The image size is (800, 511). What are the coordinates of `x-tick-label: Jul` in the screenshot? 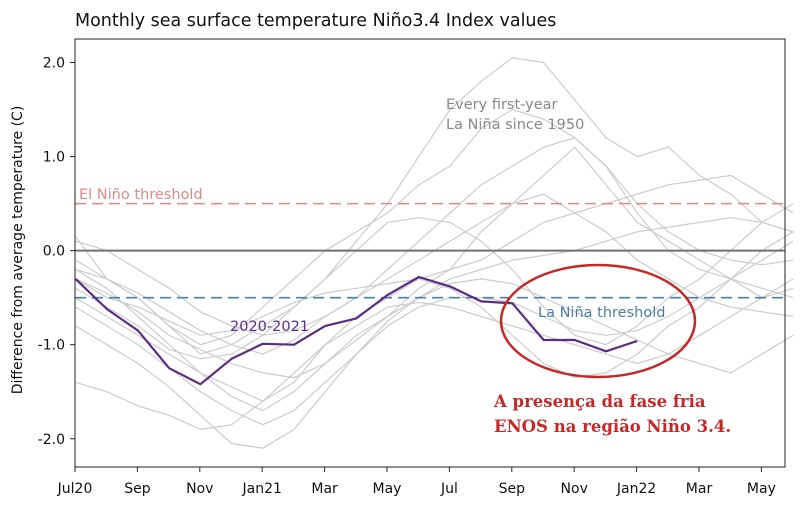 It's located at (449, 489).